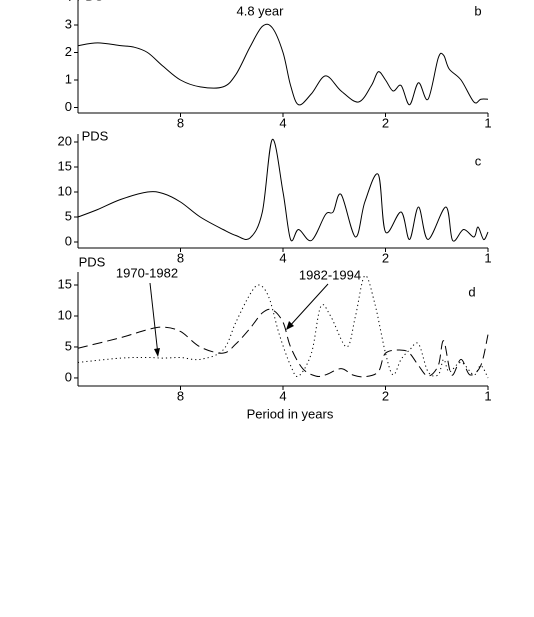  I want to click on y-tick-label: 1, so click(68, 78).